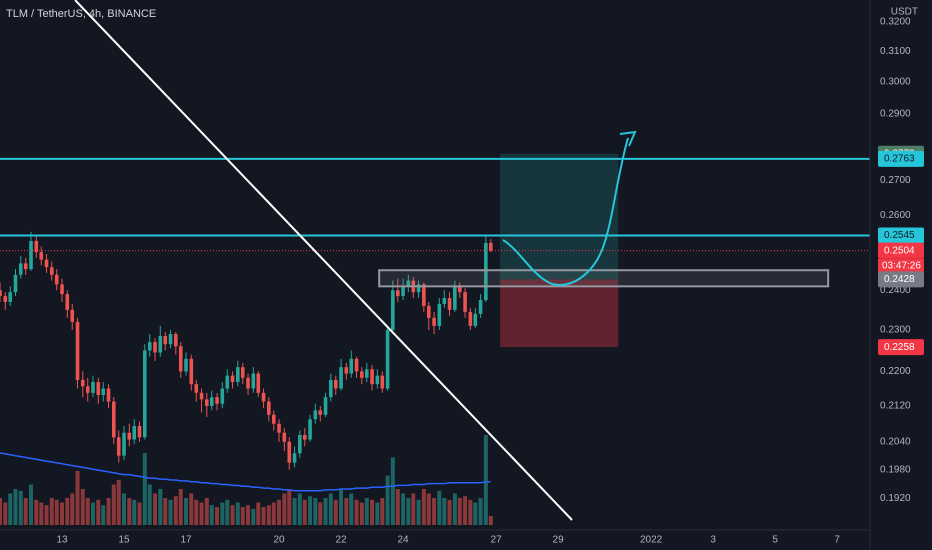 This screenshot has width=932, height=550. I want to click on y-tick-label: 0.2300, so click(895, 330).